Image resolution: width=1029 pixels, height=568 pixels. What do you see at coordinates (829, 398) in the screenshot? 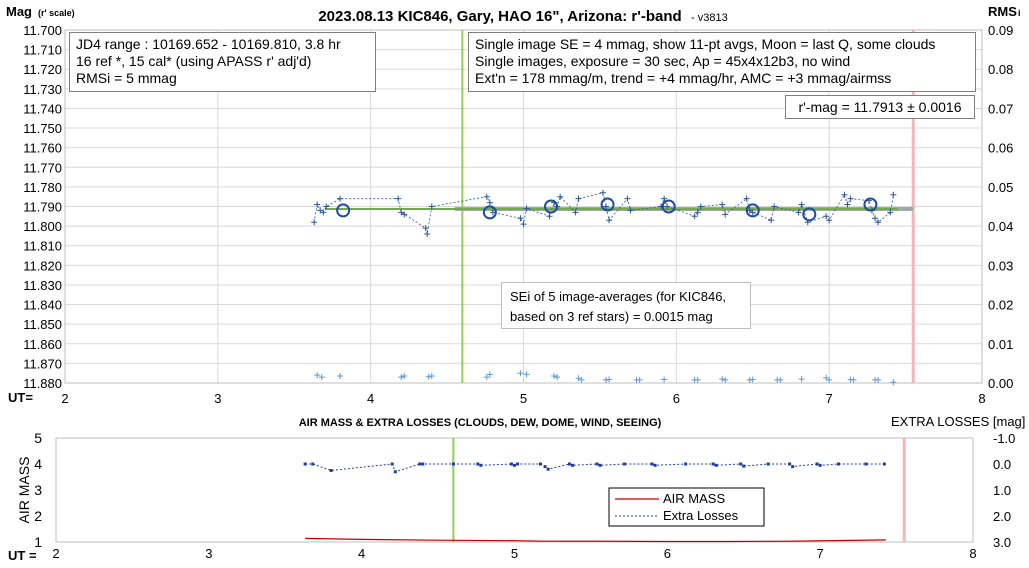
I see `x-tick-label: 7` at bounding box center [829, 398].